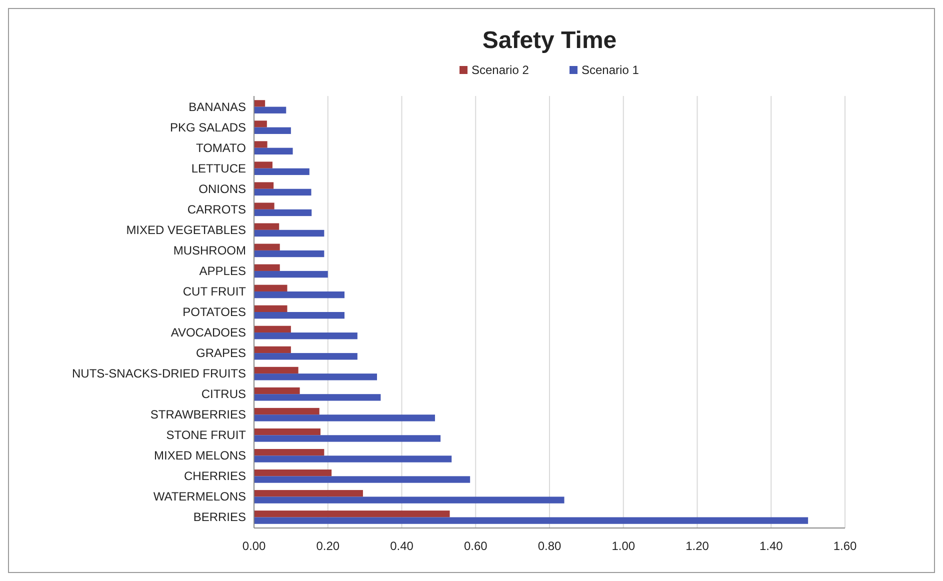 The width and height of the screenshot is (943, 581). I want to click on x-tick-label: 0.20, so click(328, 546).